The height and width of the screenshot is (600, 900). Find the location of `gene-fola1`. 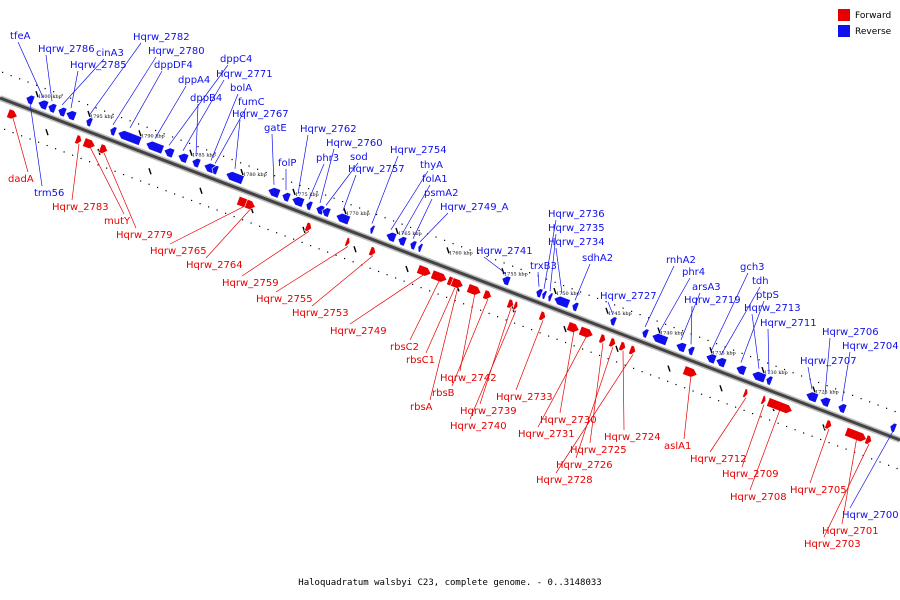

gene-fola1 is located at coordinates (402, 241).